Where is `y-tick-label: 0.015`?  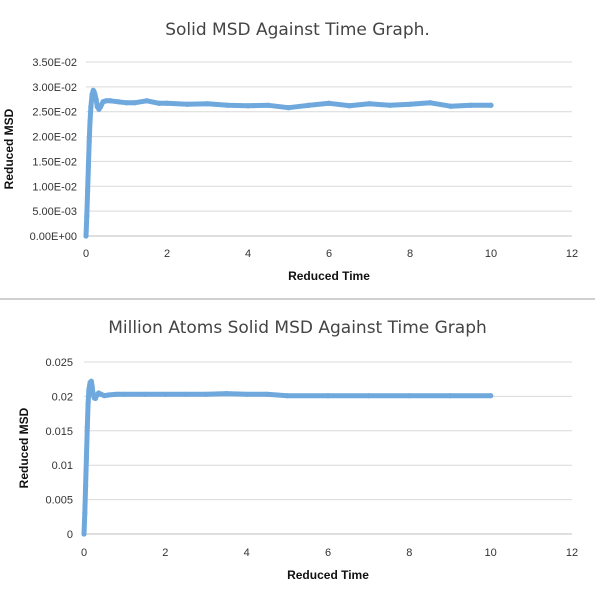
y-tick-label: 0.015 is located at coordinates (59, 432).